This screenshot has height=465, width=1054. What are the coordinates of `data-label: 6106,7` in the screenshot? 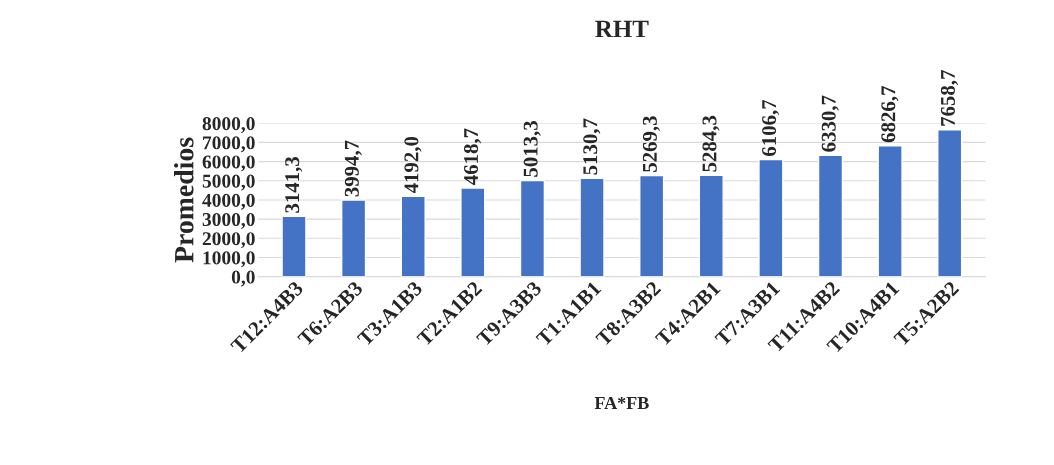 It's located at (771, 127).